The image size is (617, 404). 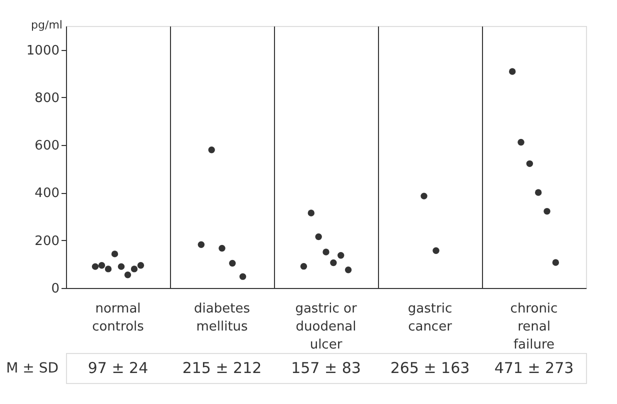 I want to click on x-tick-label: diabetes mellitus, so click(x=222, y=318).